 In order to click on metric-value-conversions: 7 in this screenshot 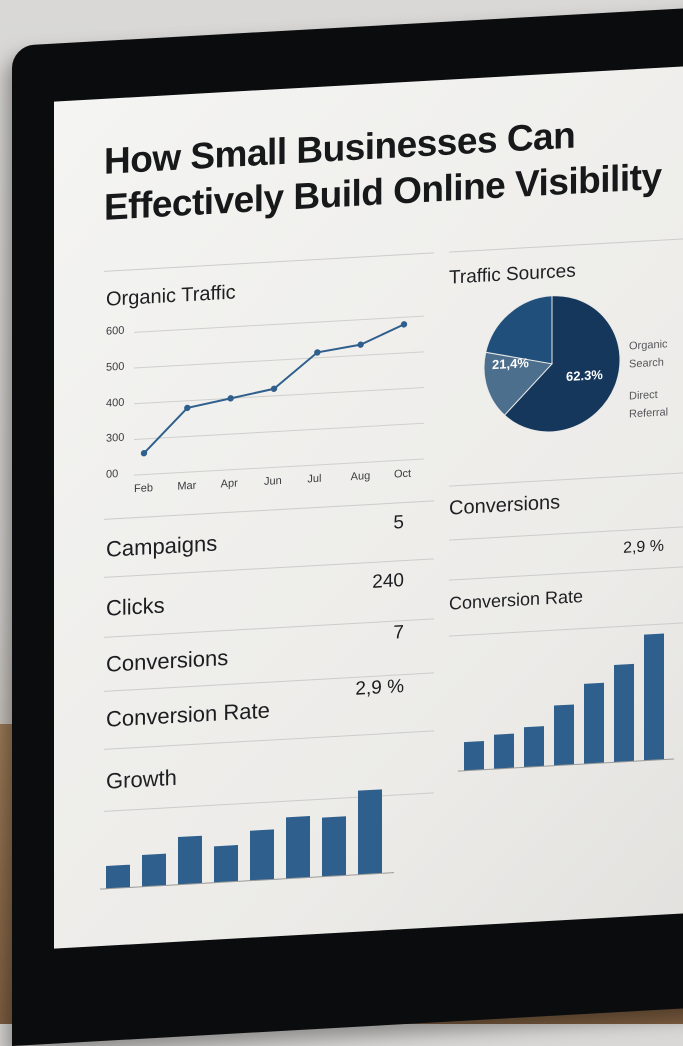, I will do `click(398, 633)`.